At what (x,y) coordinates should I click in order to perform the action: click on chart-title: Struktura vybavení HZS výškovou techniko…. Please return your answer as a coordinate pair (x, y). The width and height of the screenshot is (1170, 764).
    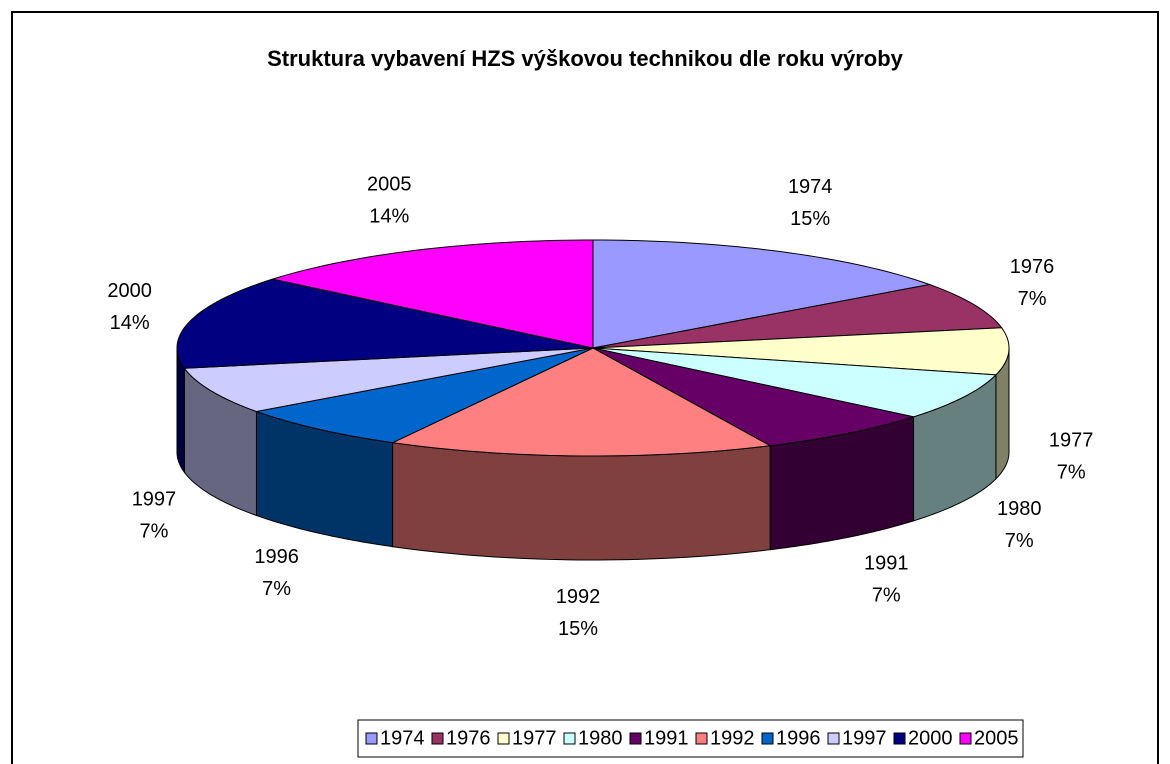
    Looking at the image, I should click on (585, 58).